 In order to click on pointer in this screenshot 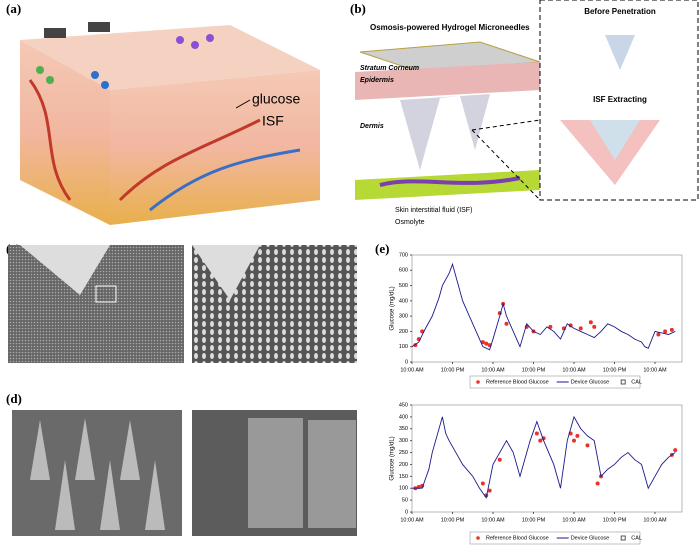, I will do `click(243, 104)`.